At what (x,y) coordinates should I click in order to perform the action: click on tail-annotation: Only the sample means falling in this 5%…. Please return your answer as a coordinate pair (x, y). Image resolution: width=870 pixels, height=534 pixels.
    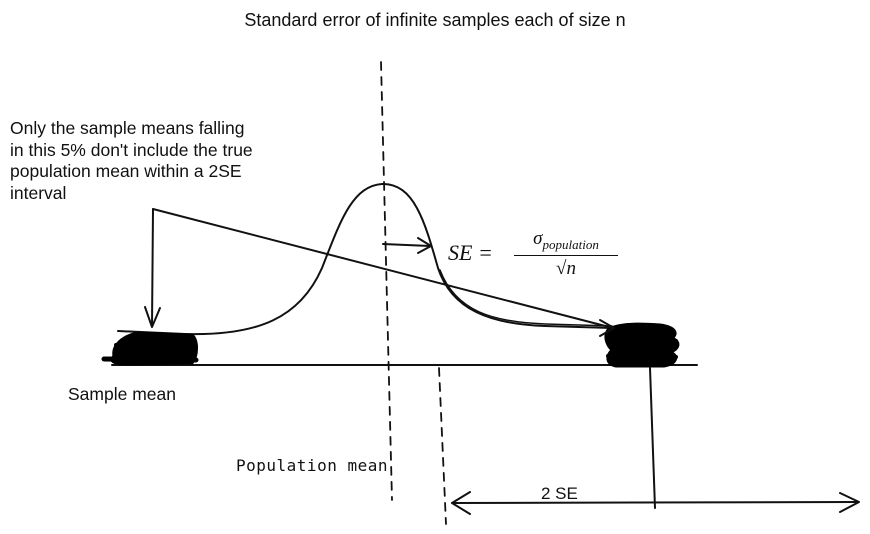
    Looking at the image, I should click on (160, 161).